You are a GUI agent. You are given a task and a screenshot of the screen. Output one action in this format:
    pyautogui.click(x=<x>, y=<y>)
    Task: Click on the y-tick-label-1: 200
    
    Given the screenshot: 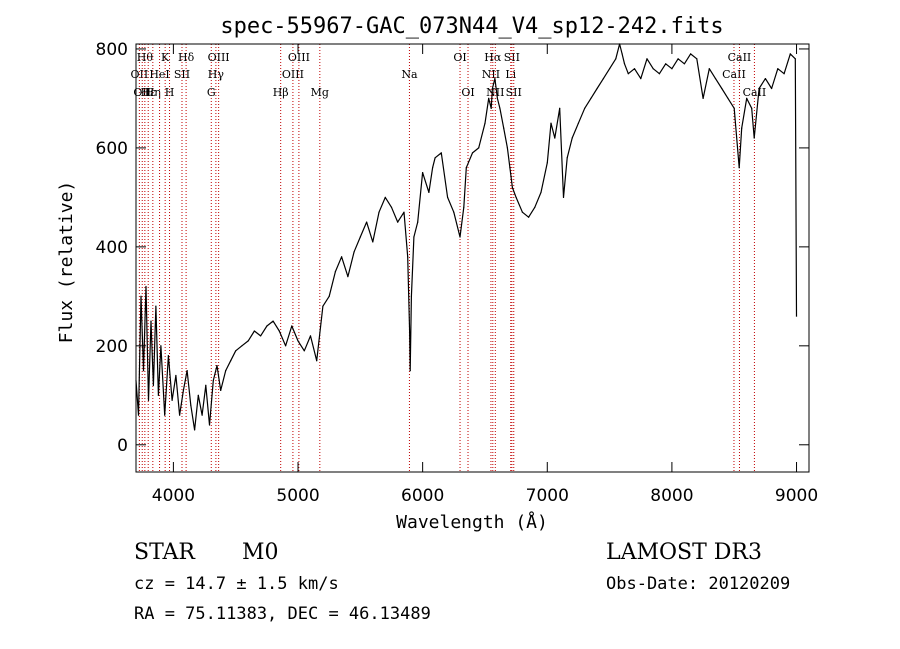 What is the action you would take?
    pyautogui.click(x=112, y=347)
    